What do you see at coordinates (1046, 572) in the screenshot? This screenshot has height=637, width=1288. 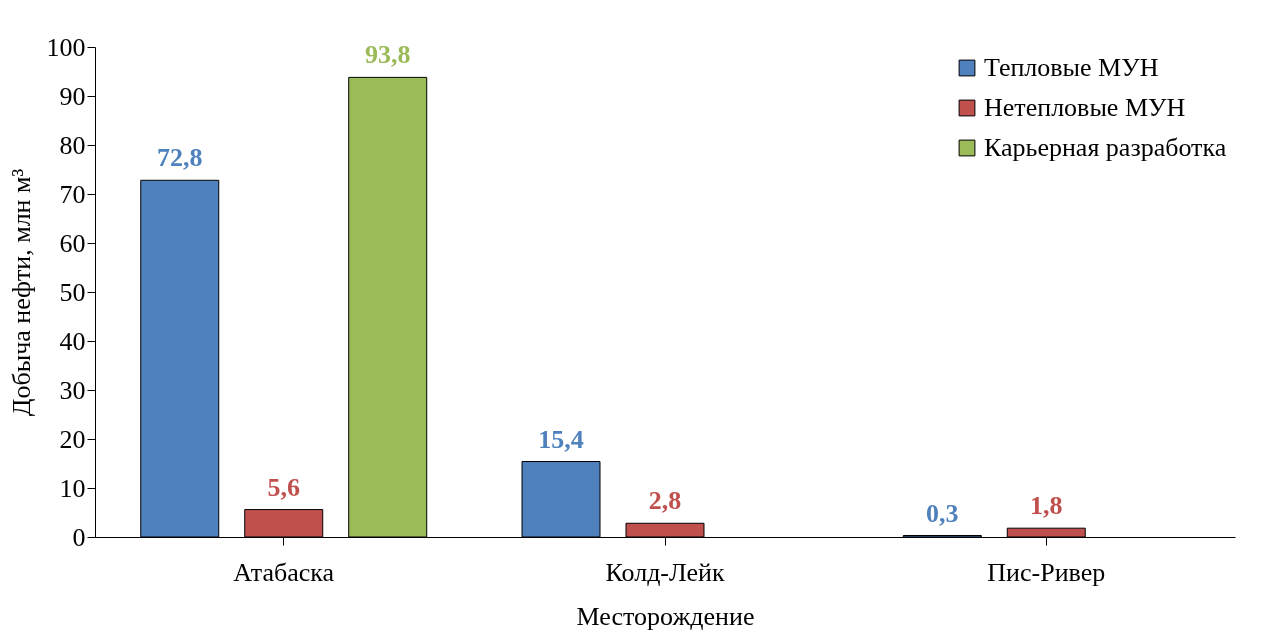 I see `x-tick-label: Пис-Ривер` at bounding box center [1046, 572].